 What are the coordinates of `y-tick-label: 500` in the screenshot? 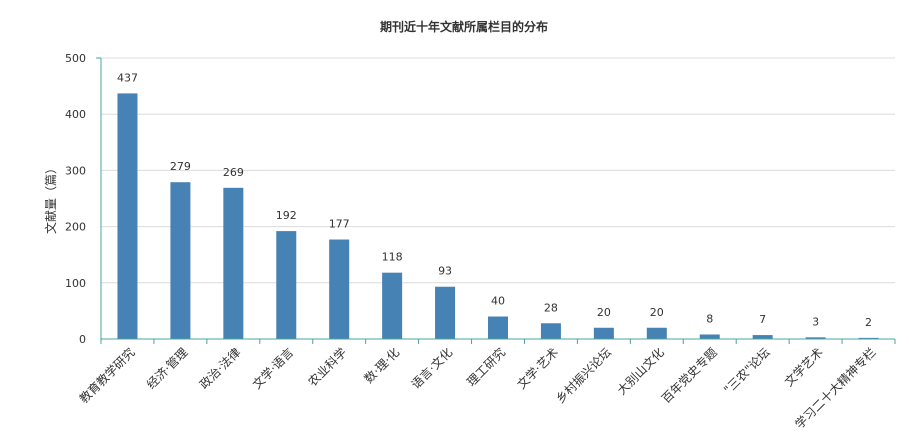 It's located at (75, 58).